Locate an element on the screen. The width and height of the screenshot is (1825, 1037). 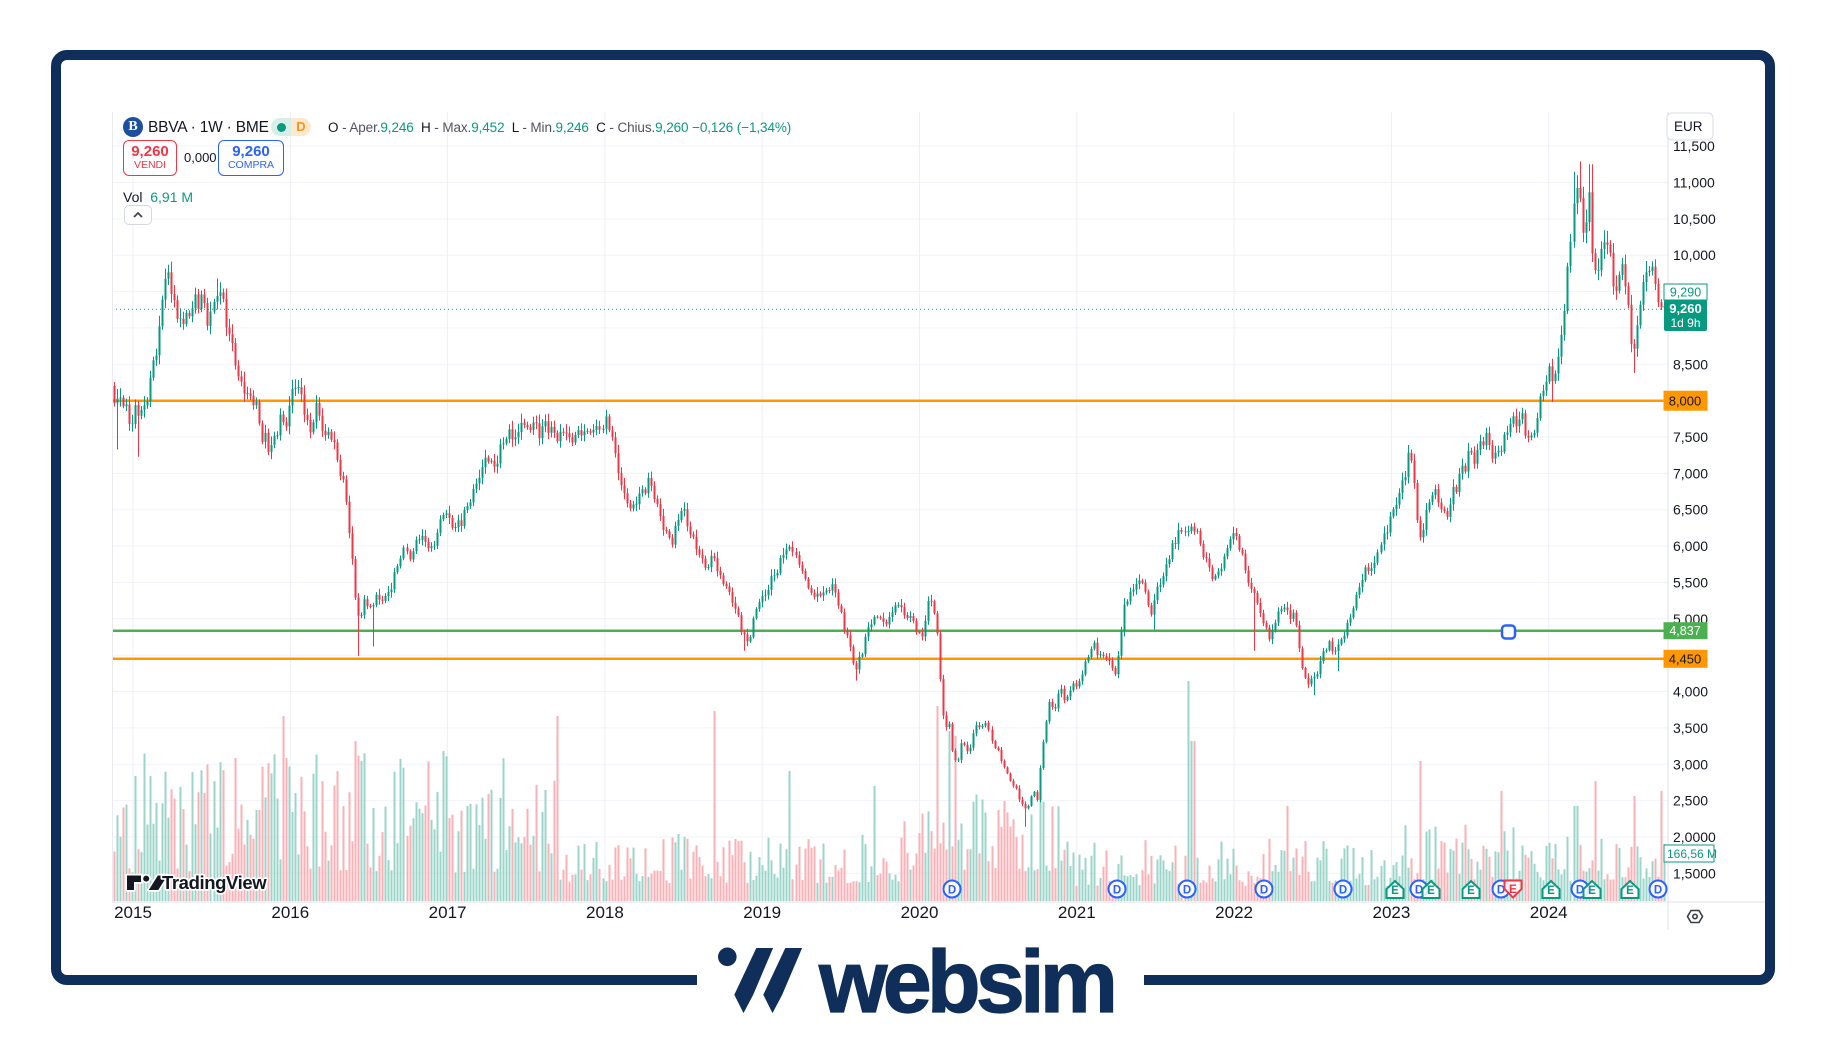
svg-text: 2018 is located at coordinates (605, 912).